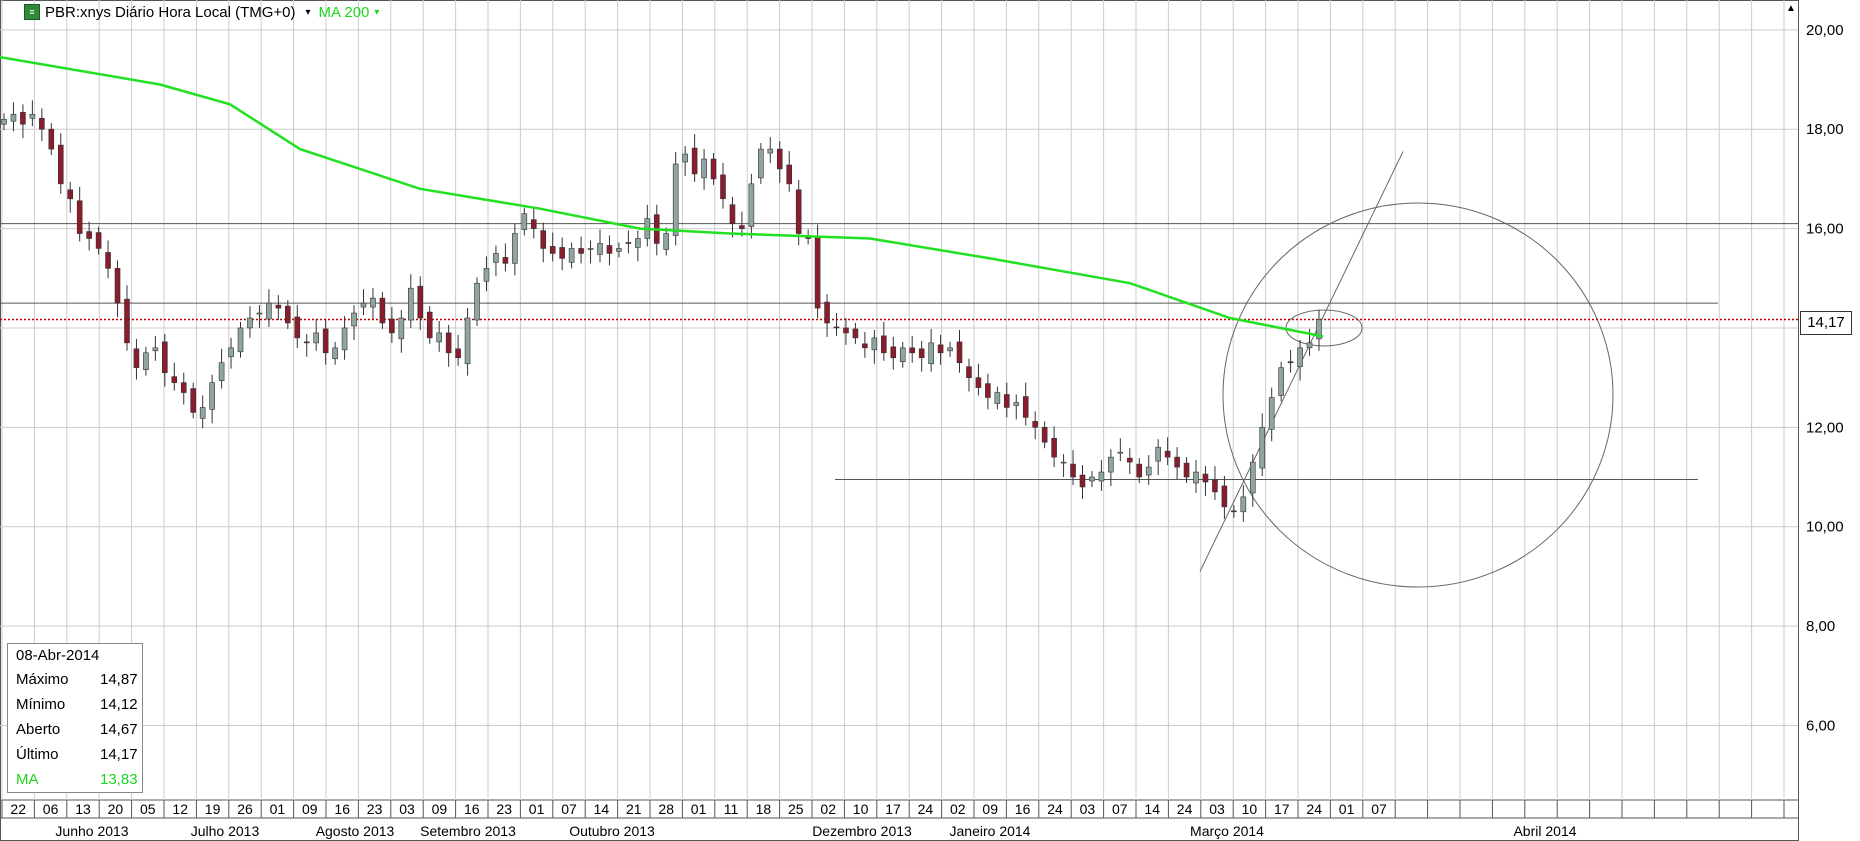 The height and width of the screenshot is (841, 1860). What do you see at coordinates (1544, 831) in the screenshot?
I see `x-month-label: Abril 2014` at bounding box center [1544, 831].